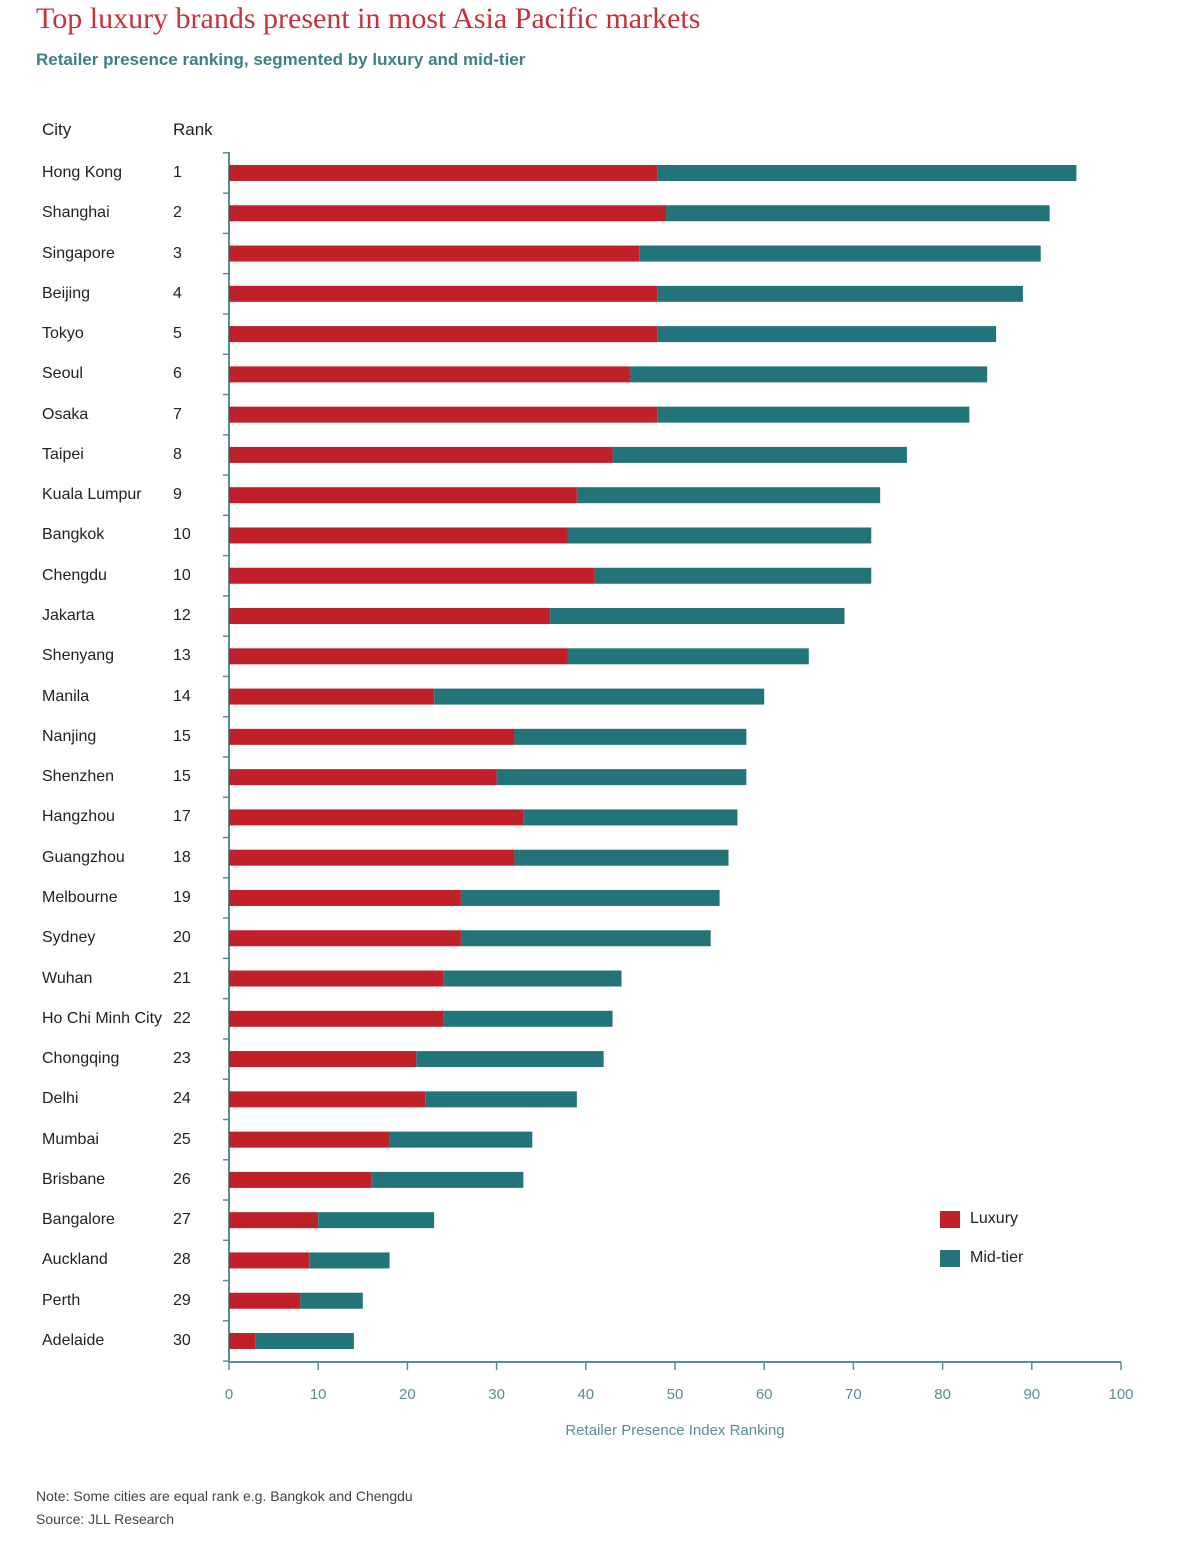  Describe the element at coordinates (74, 575) in the screenshot. I see `city-label: Chengdu` at that location.